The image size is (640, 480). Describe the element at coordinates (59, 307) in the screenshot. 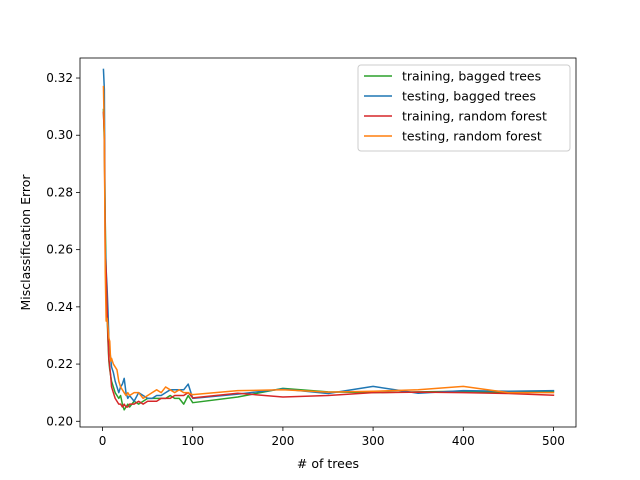

I see `y-tick-label-2: 0.24` at that location.